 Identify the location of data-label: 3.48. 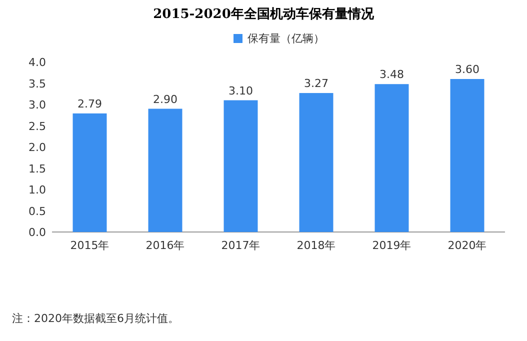
(392, 75).